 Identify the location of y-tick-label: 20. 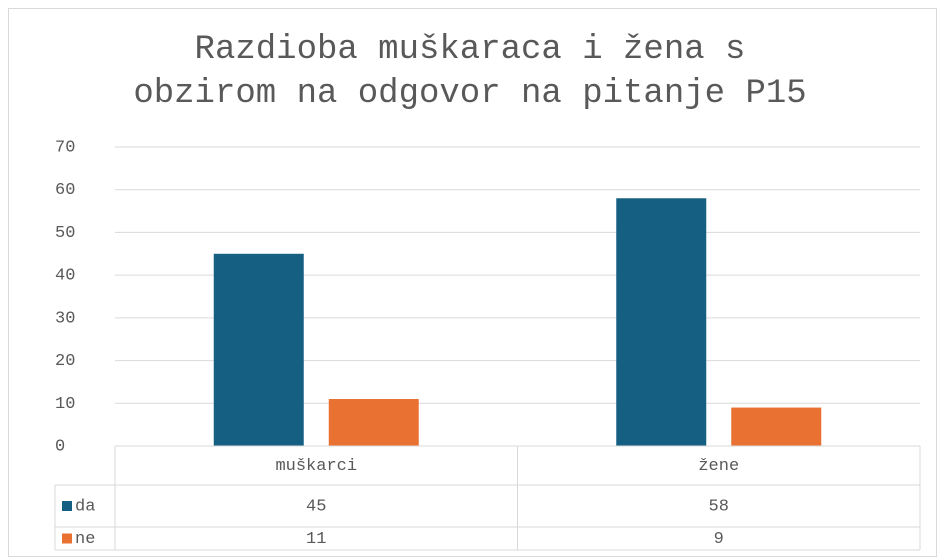
(65, 361).